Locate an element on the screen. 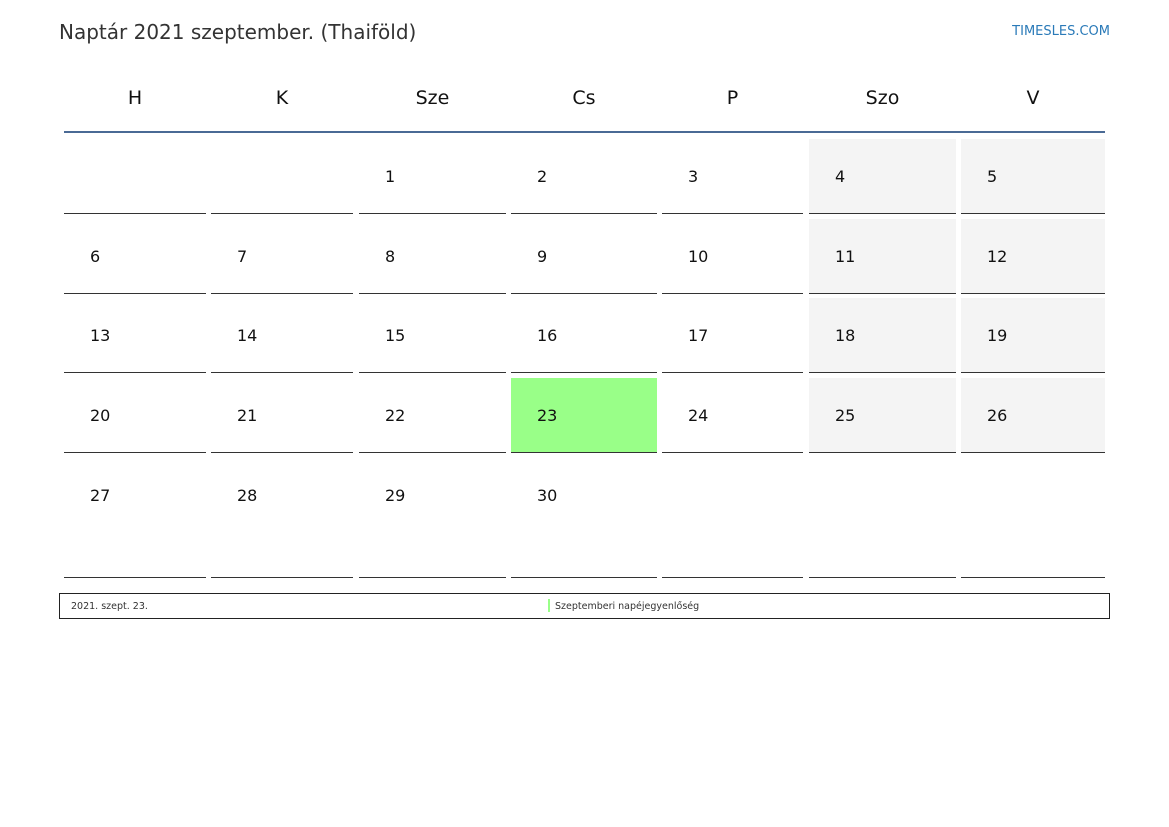 This screenshot has height=827, width=1169. day-cell: 8 is located at coordinates (432, 256).